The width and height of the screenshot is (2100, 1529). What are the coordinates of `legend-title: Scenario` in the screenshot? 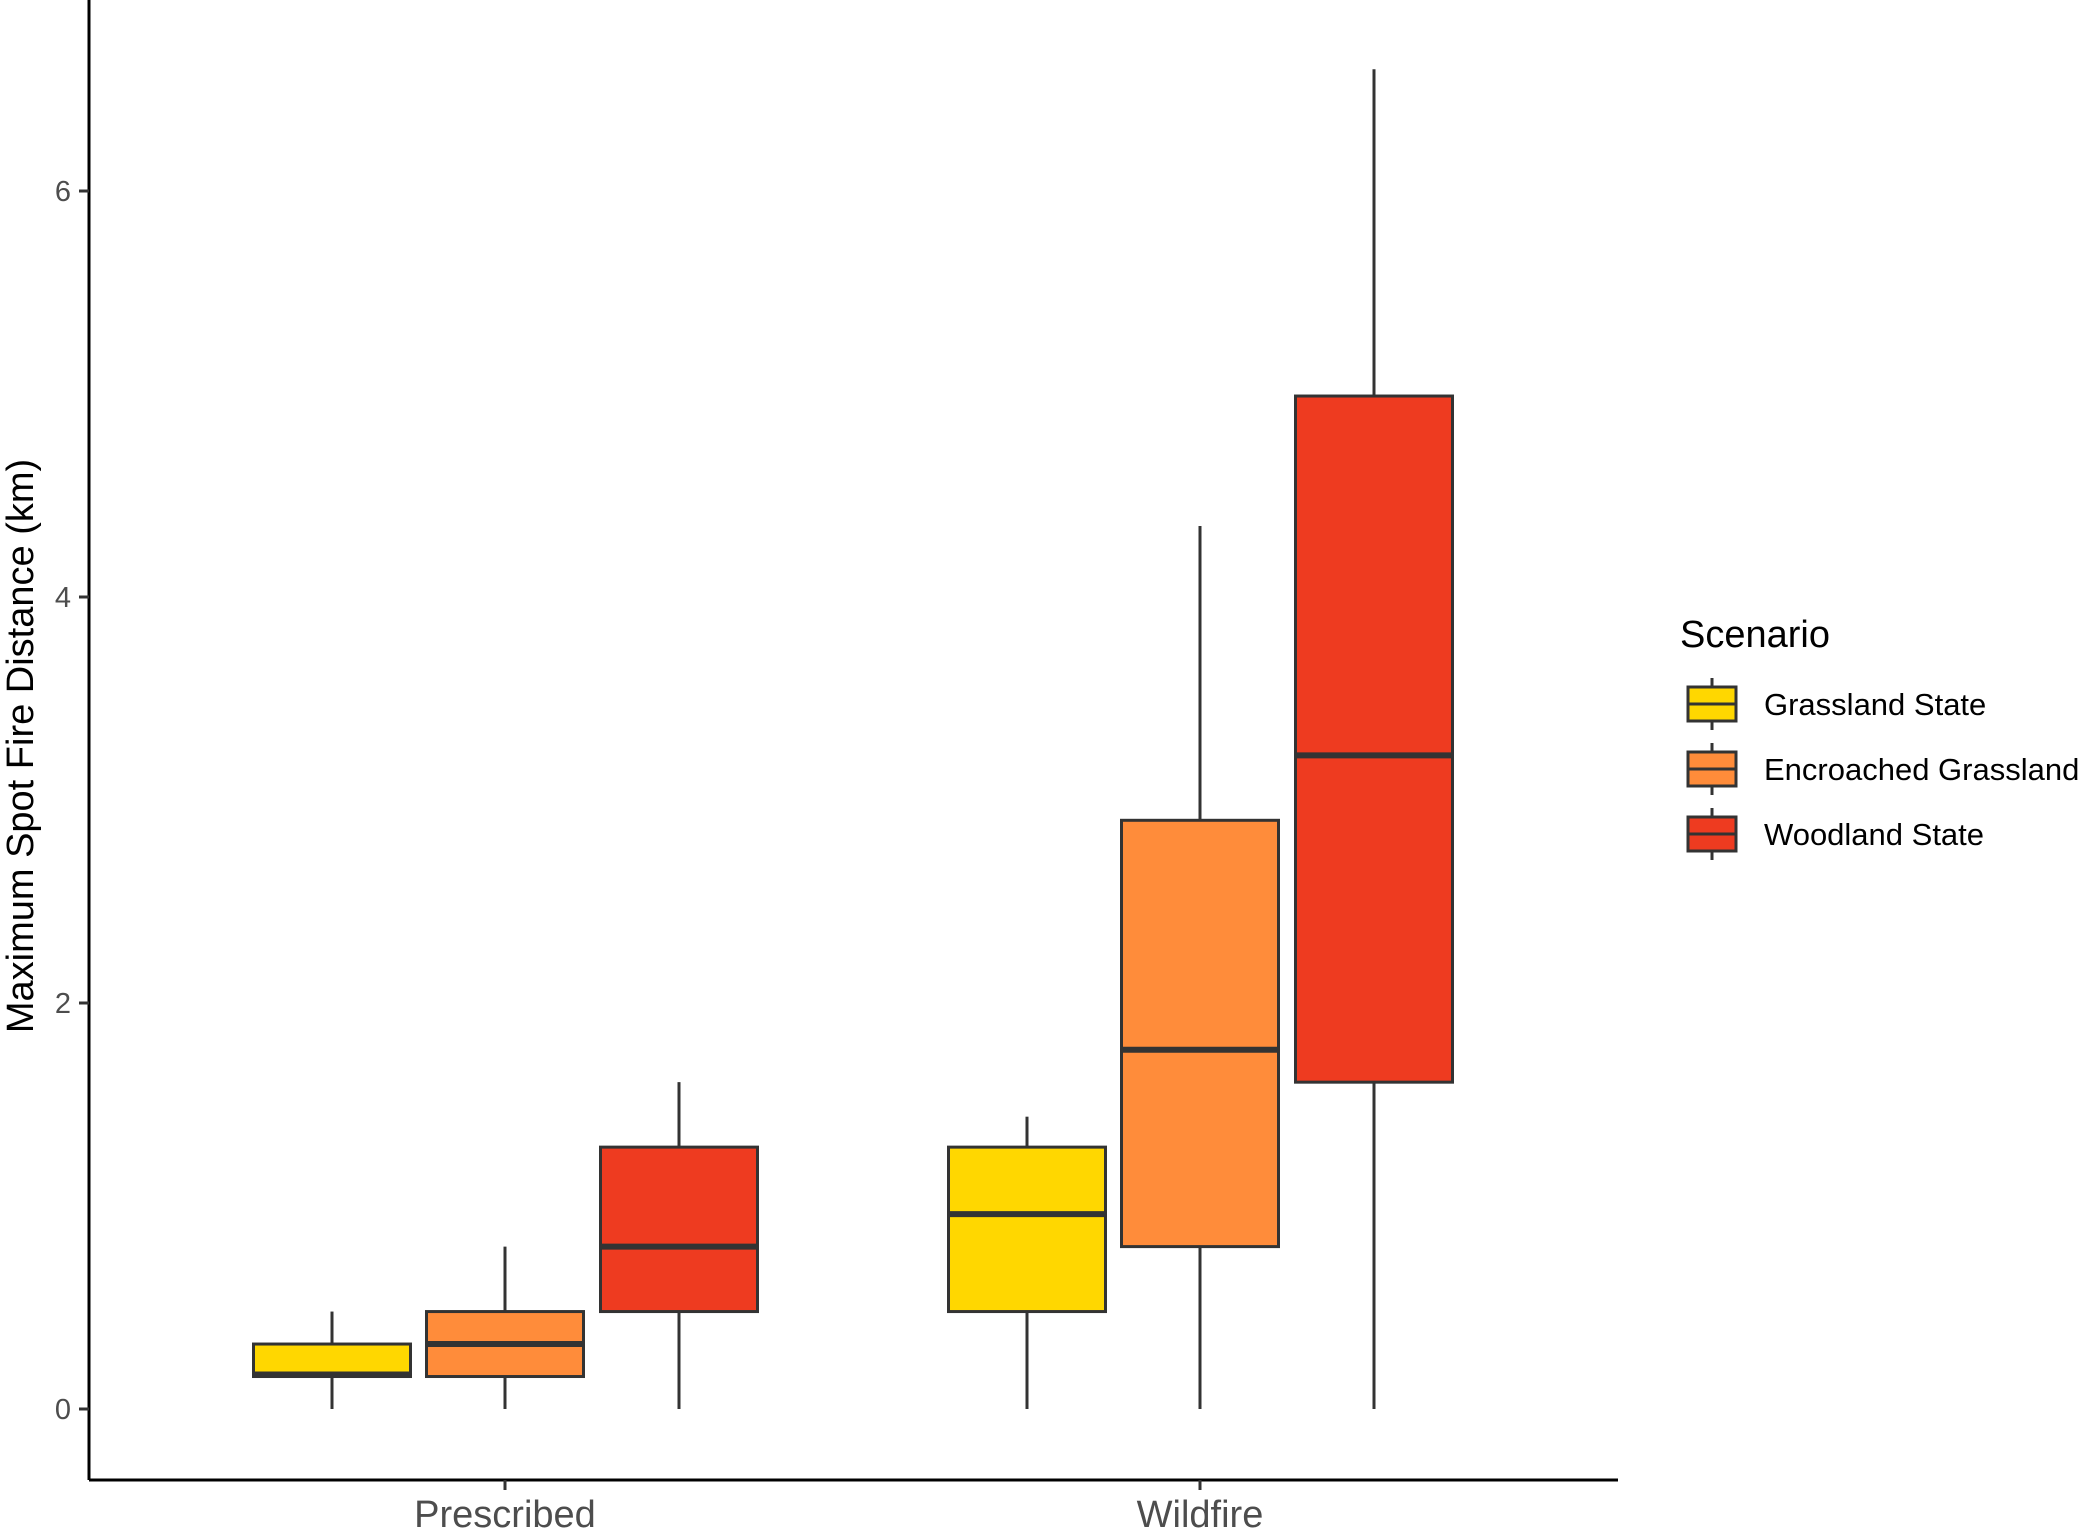 It's located at (1755, 635).